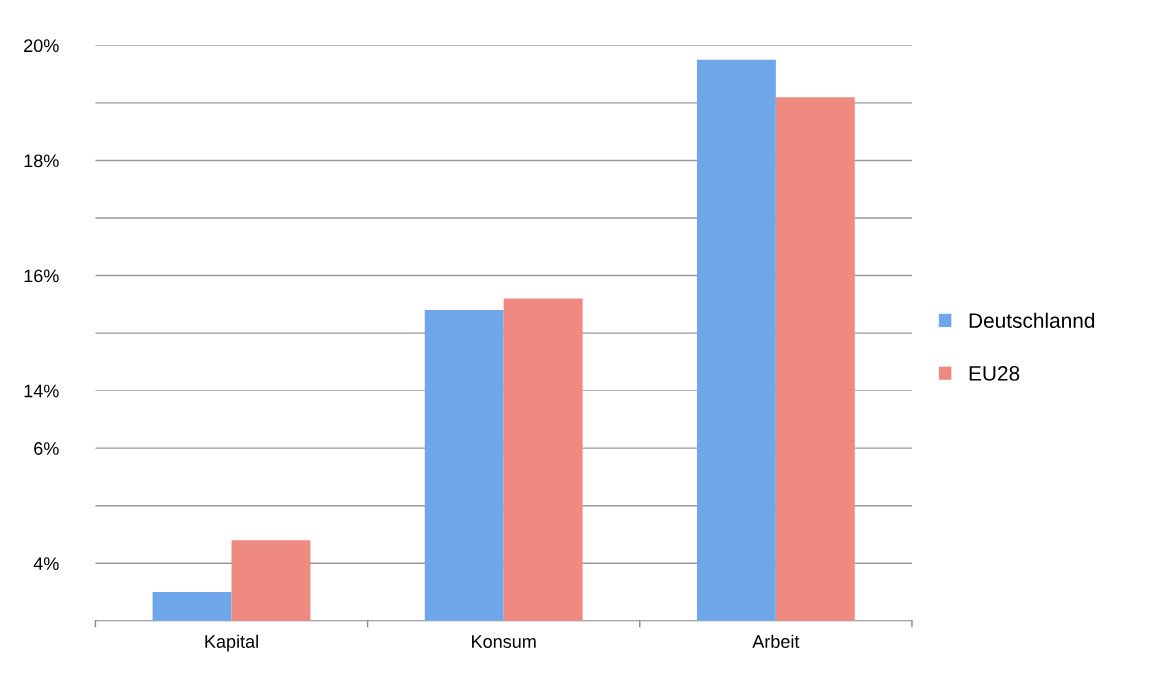  I want to click on y-tick-label: 20%, so click(41, 46).